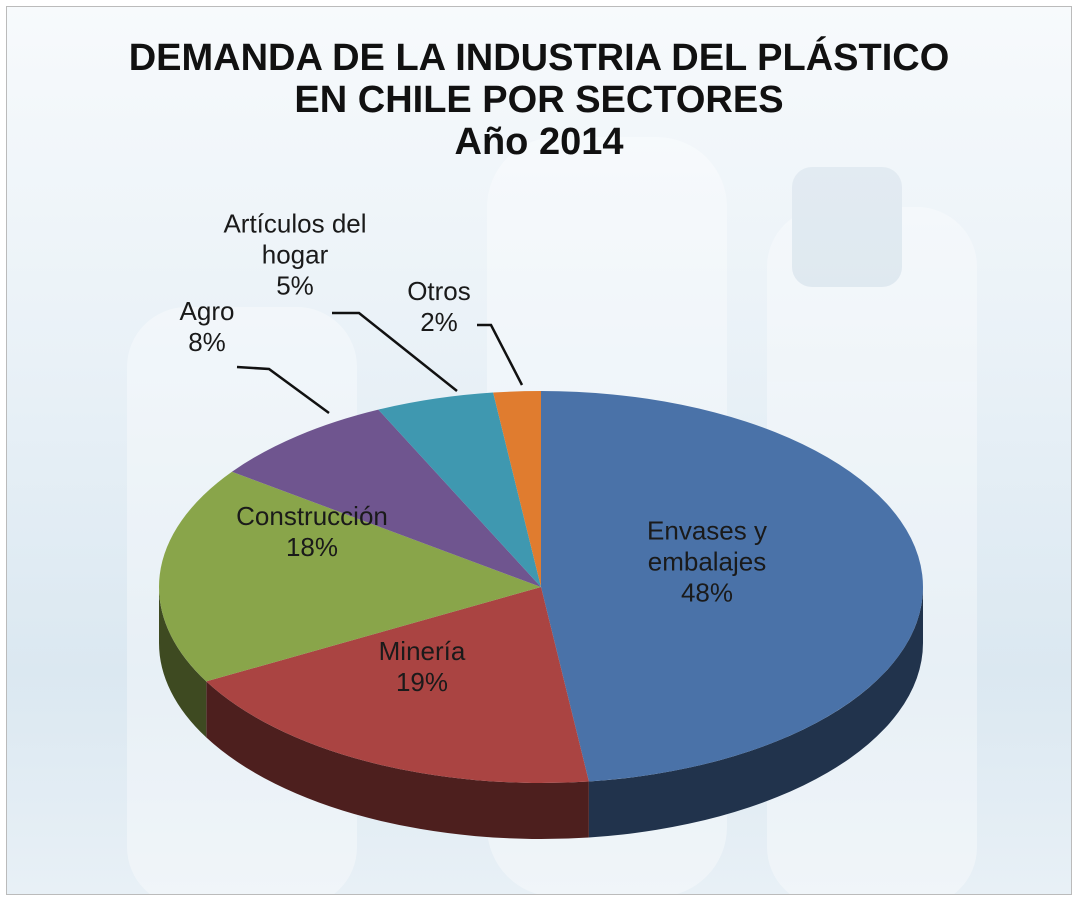 This screenshot has height=901, width=1078. What do you see at coordinates (295, 239) in the screenshot?
I see `category-label: Artículos del hogar` at bounding box center [295, 239].